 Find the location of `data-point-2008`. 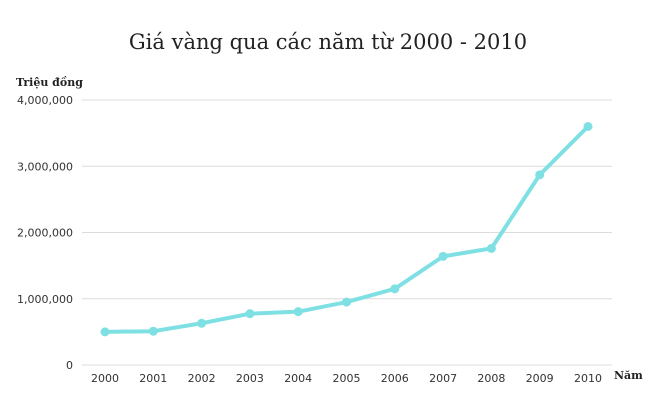

data-point-2008 is located at coordinates (491, 248).